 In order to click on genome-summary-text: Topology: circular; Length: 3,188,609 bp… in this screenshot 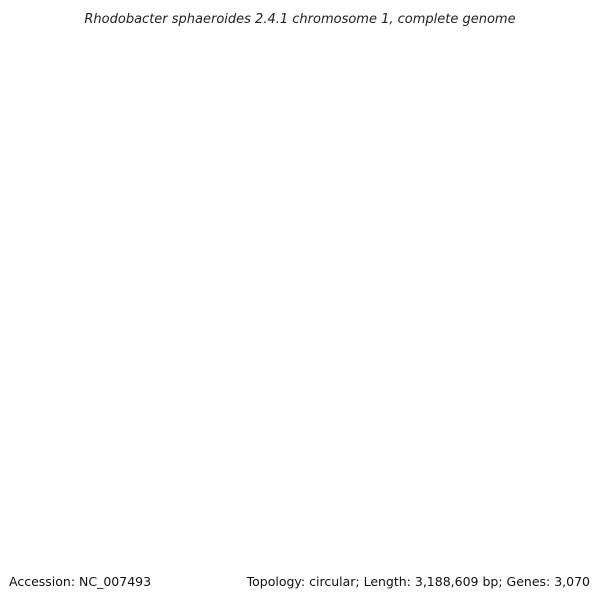, I will do `click(418, 581)`.